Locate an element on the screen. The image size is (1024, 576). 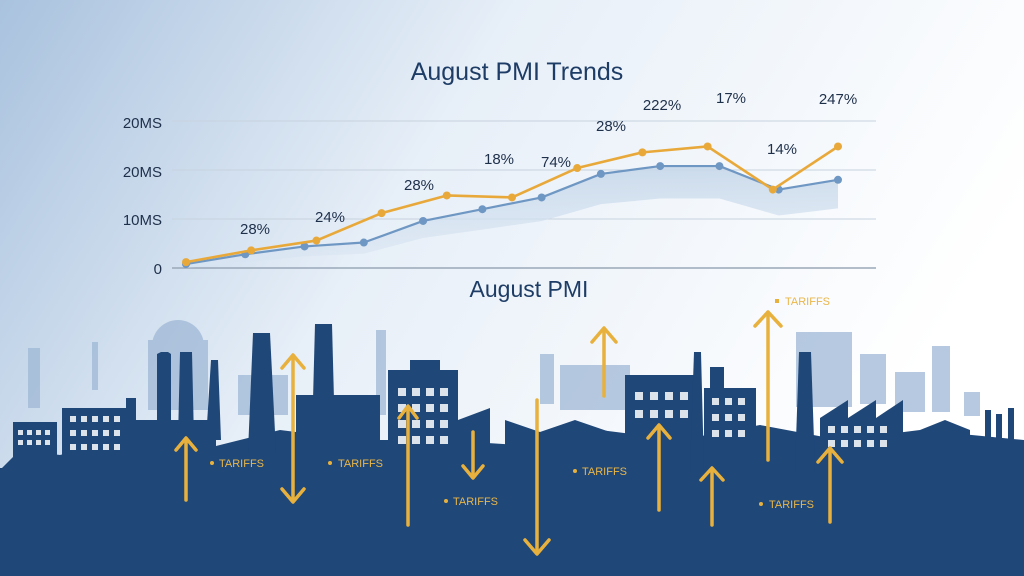
data-label: 17% is located at coordinates (731, 98).